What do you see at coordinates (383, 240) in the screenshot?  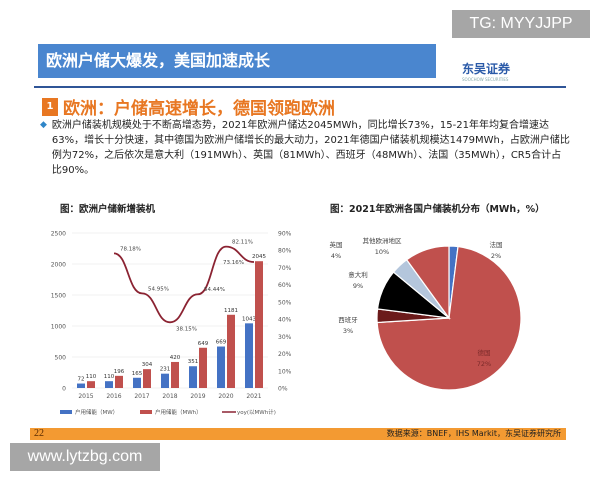 I see `pie-label: 其他欧洲地区` at bounding box center [383, 240].